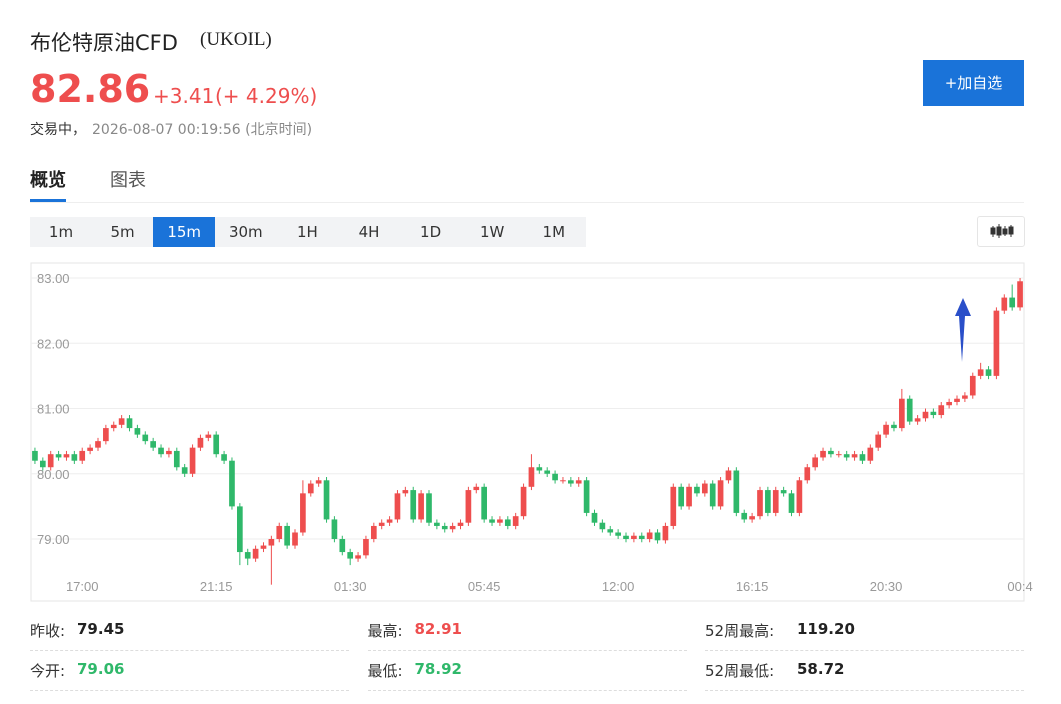 This screenshot has width=1061, height=704. What do you see at coordinates (48, 180) in the screenshot?
I see `tab: 概览` at bounding box center [48, 180].